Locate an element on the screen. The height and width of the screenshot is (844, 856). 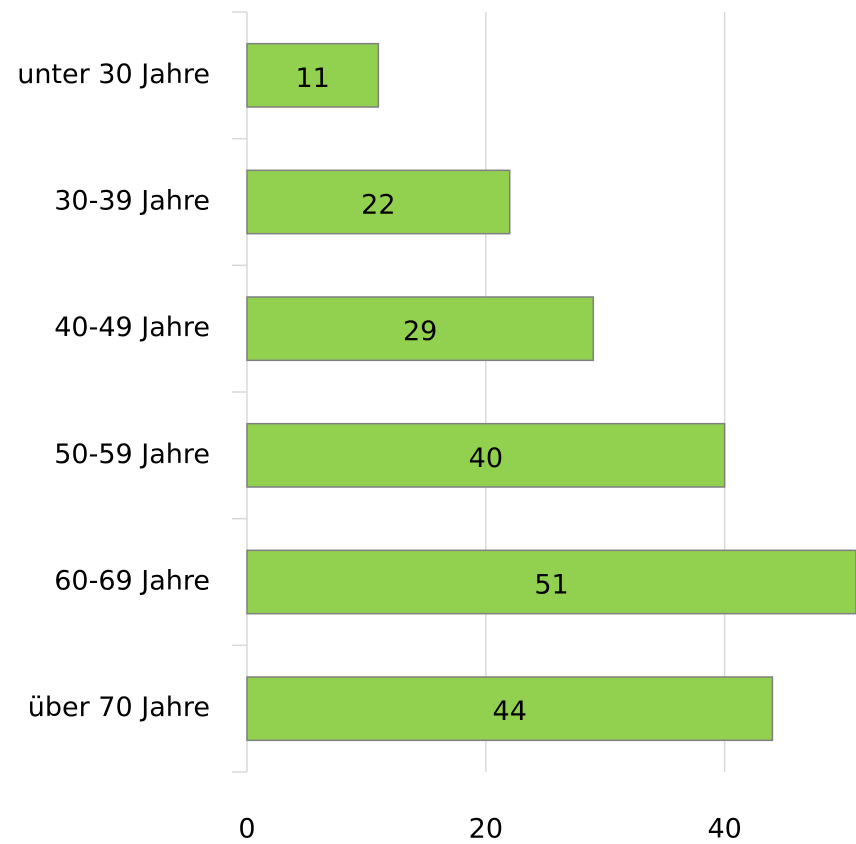
x-tick-label: 20 is located at coordinates (486, 829).